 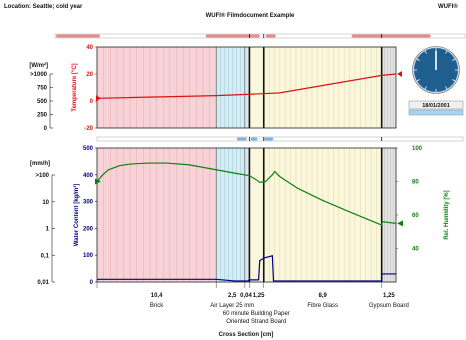 What do you see at coordinates (88, 203) in the screenshot?
I see `water-content-tick-label: 300` at bounding box center [88, 203].